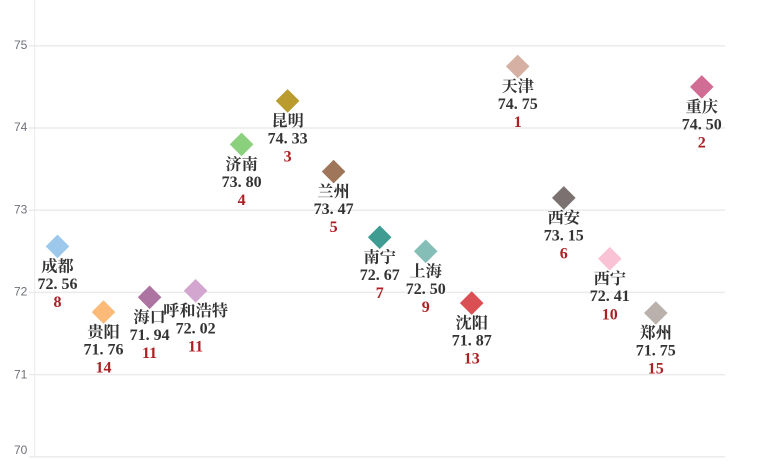 This screenshot has width=781, height=466. I want to click on svg-text: 5, so click(334, 227).